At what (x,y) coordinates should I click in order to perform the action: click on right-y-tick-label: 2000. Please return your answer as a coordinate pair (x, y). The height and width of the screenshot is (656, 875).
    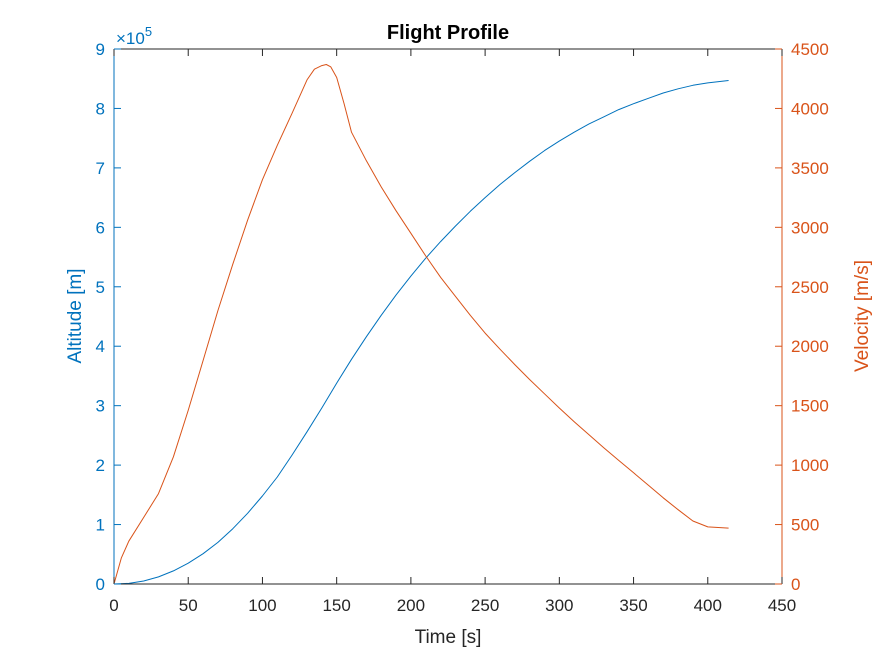
    Looking at the image, I should click on (810, 346).